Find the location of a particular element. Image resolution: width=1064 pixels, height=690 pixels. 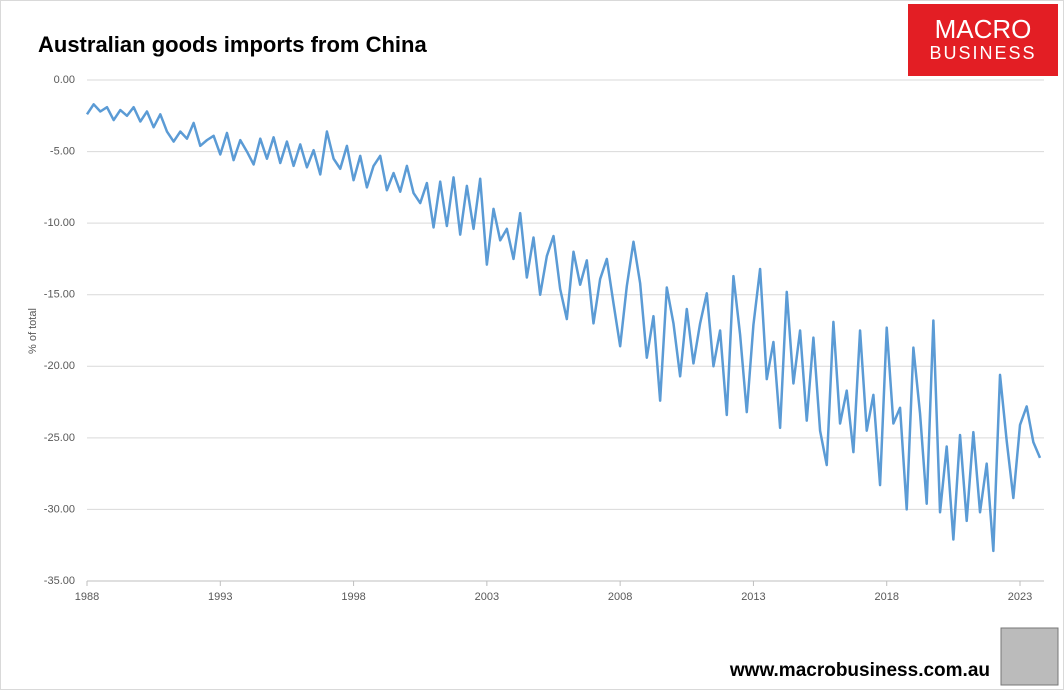

x-tick-label: 2008 is located at coordinates (620, 597).